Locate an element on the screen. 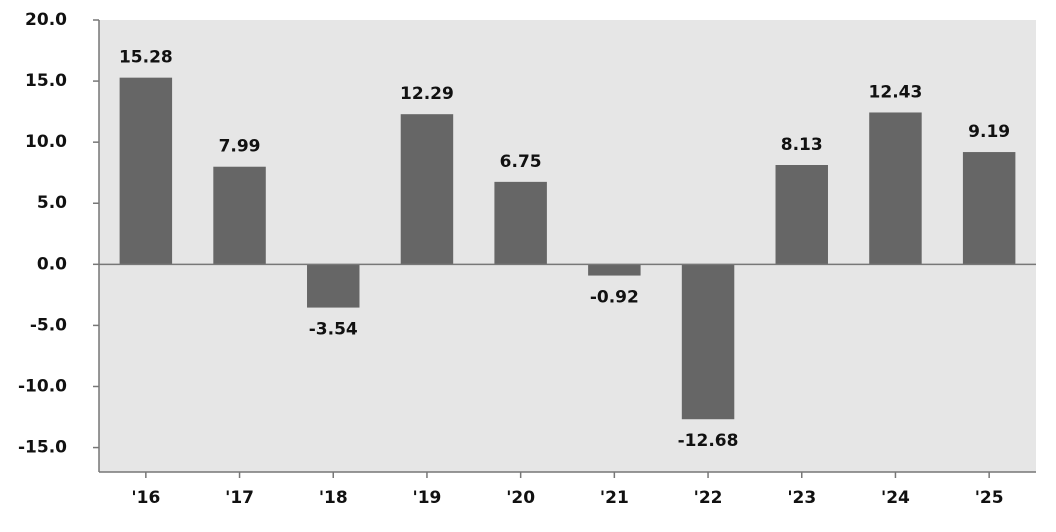  x-tick-label: '21 is located at coordinates (614, 498).